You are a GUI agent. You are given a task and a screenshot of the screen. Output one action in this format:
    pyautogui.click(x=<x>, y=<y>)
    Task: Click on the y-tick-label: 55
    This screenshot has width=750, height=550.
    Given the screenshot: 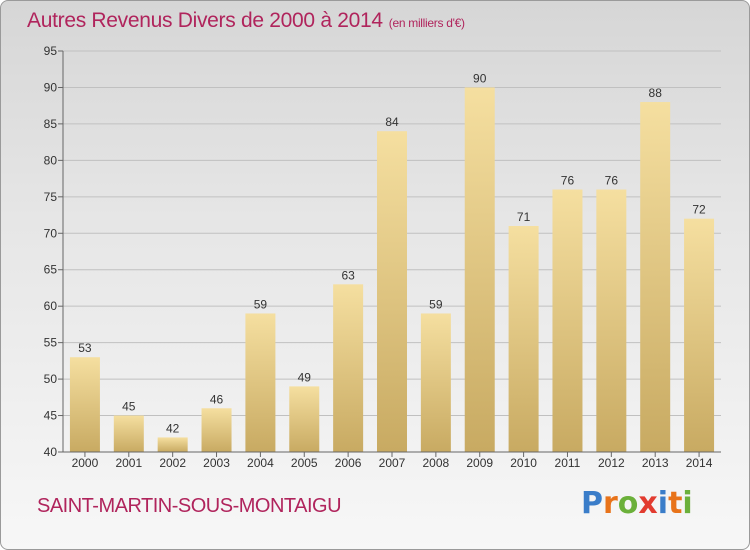 What is the action you would take?
    pyautogui.click(x=51, y=343)
    